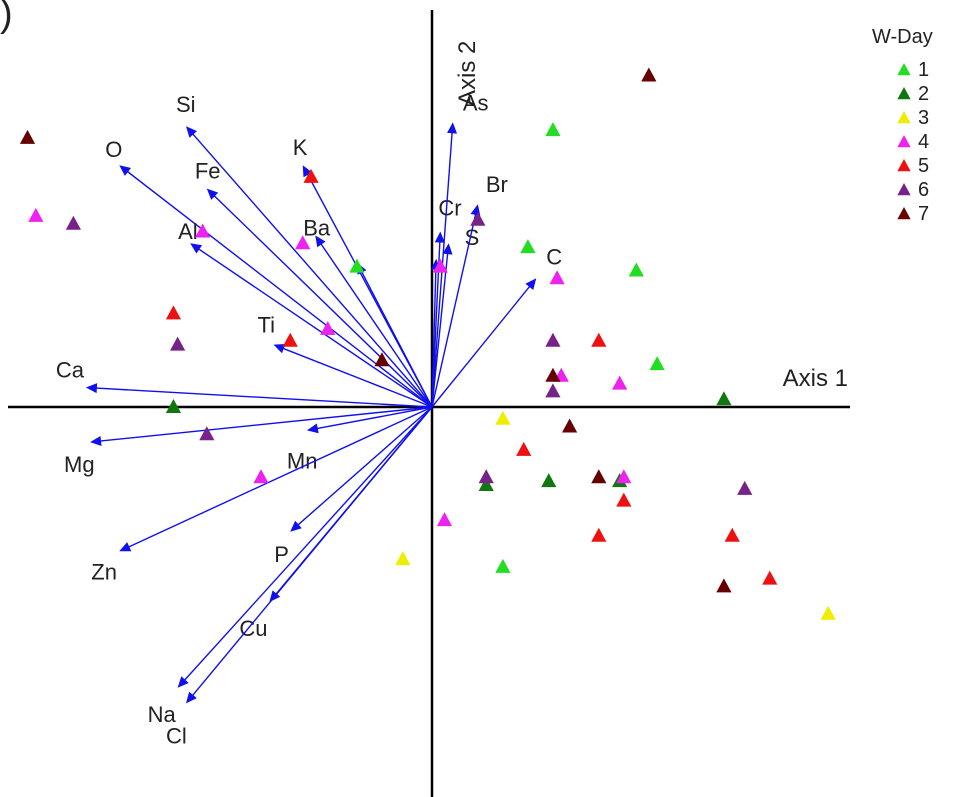  What do you see at coordinates (449, 208) in the screenshot?
I see `vector-label-cr: Cr` at bounding box center [449, 208].